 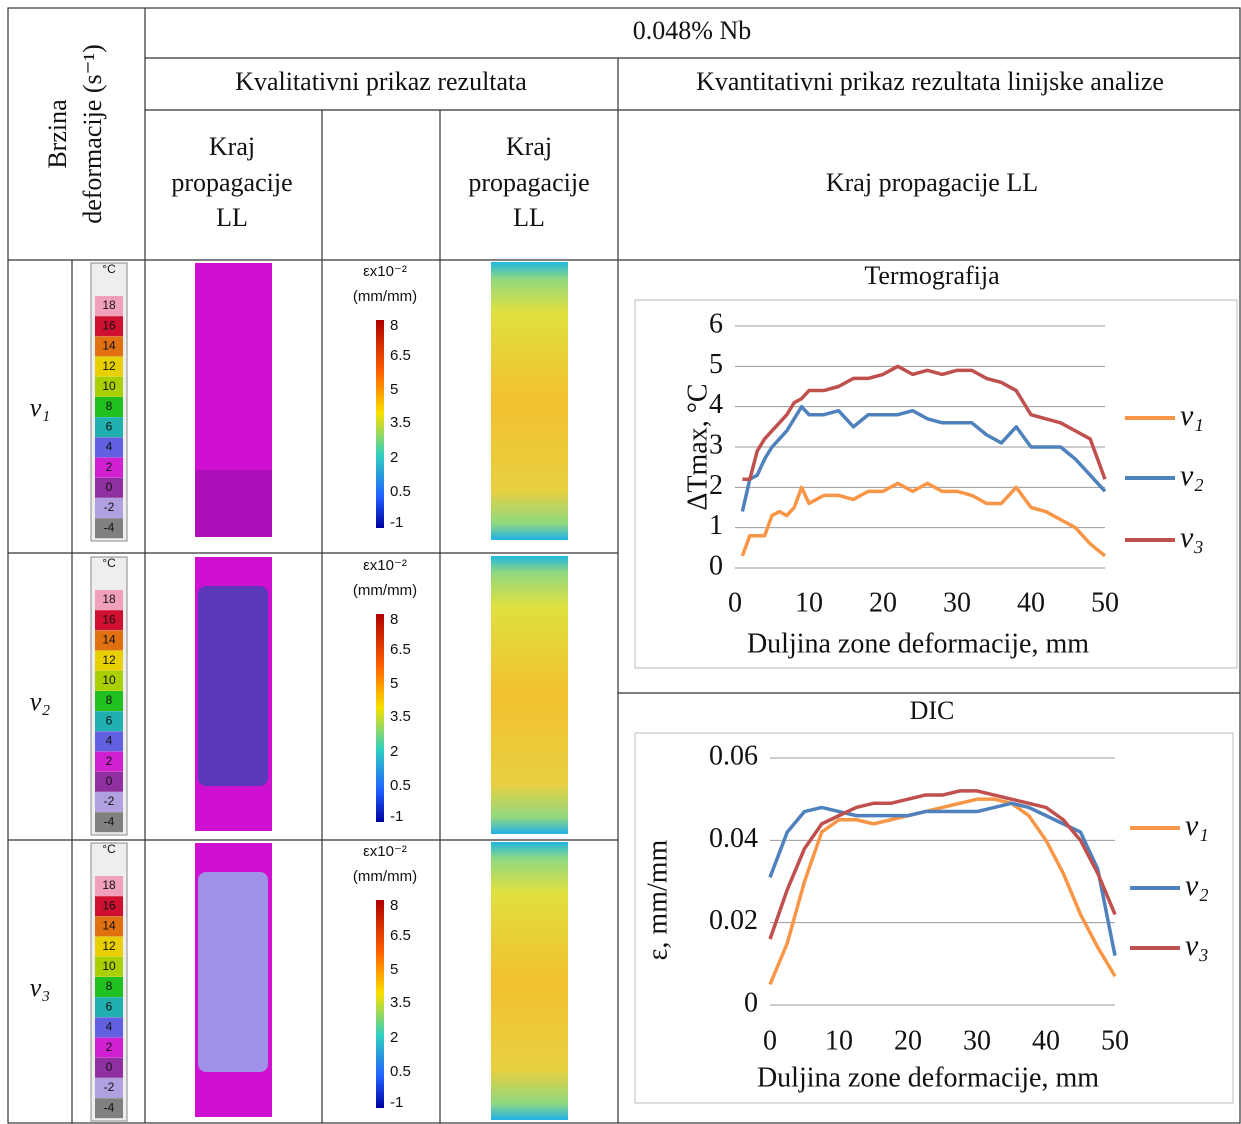 I want to click on strain-scale, so click(x=380, y=424).